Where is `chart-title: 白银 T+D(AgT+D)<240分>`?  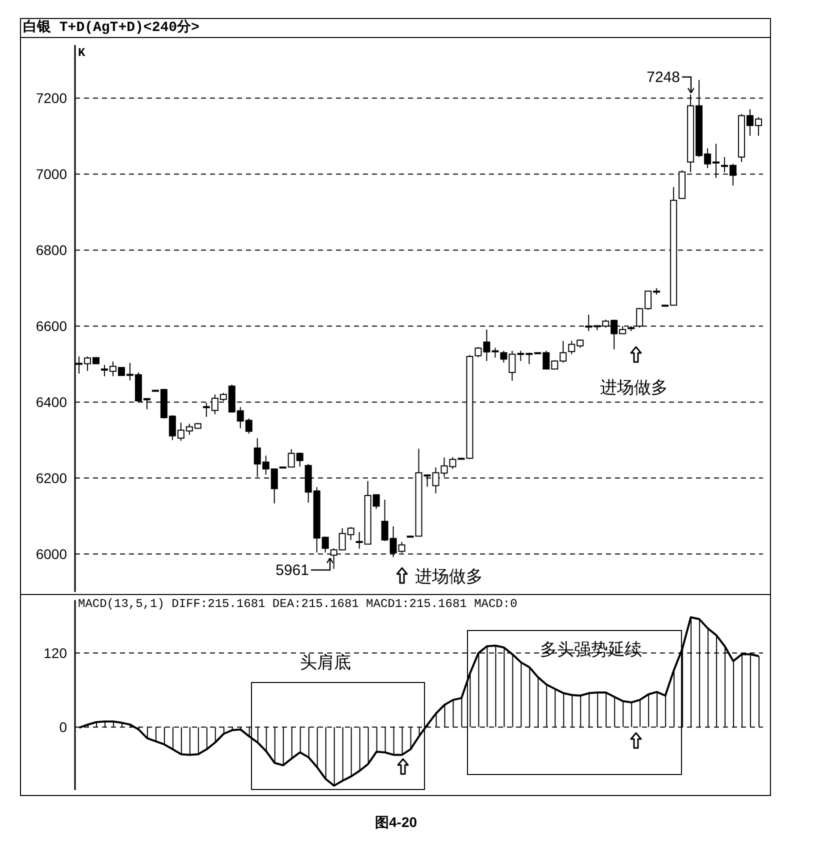 chart-title: 白银 T+D(AgT+D)<240分> is located at coordinates (111, 28).